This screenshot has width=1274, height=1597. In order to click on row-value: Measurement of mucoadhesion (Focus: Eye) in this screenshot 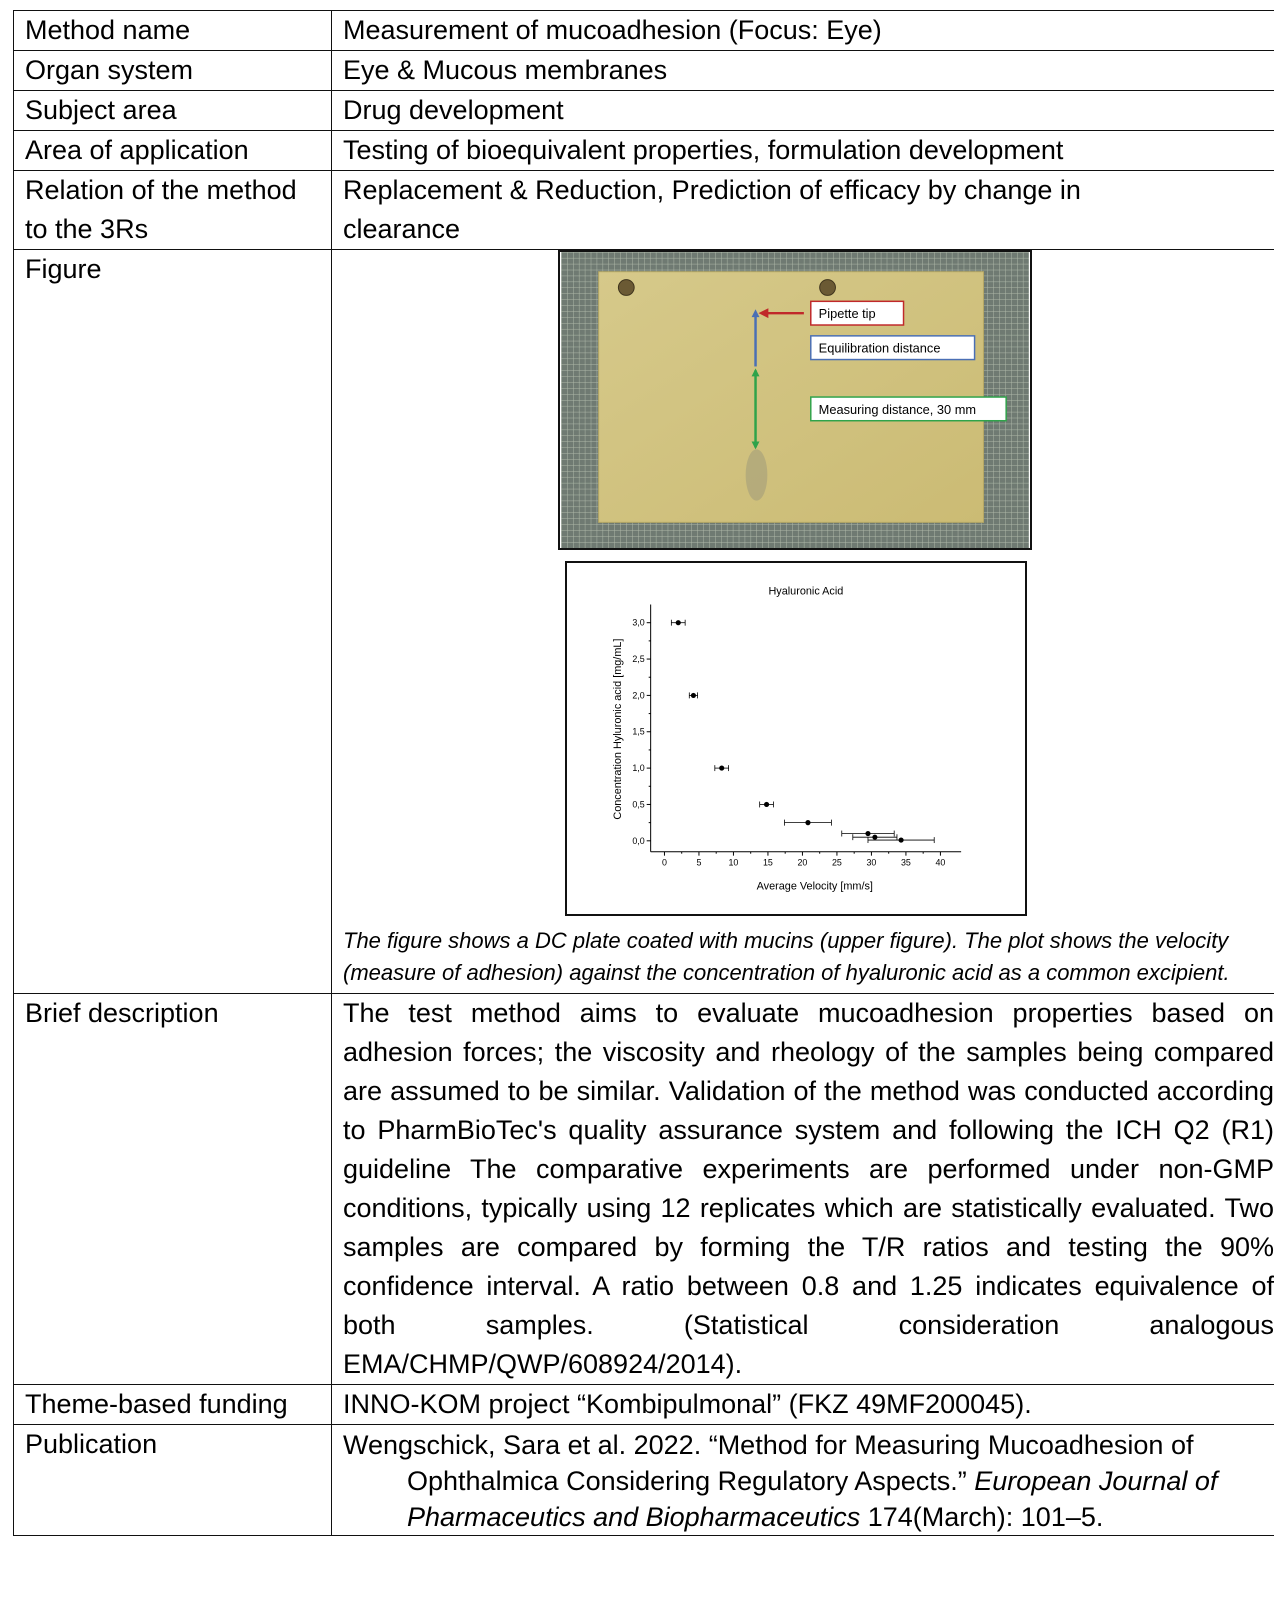, I will do `click(802, 30)`.